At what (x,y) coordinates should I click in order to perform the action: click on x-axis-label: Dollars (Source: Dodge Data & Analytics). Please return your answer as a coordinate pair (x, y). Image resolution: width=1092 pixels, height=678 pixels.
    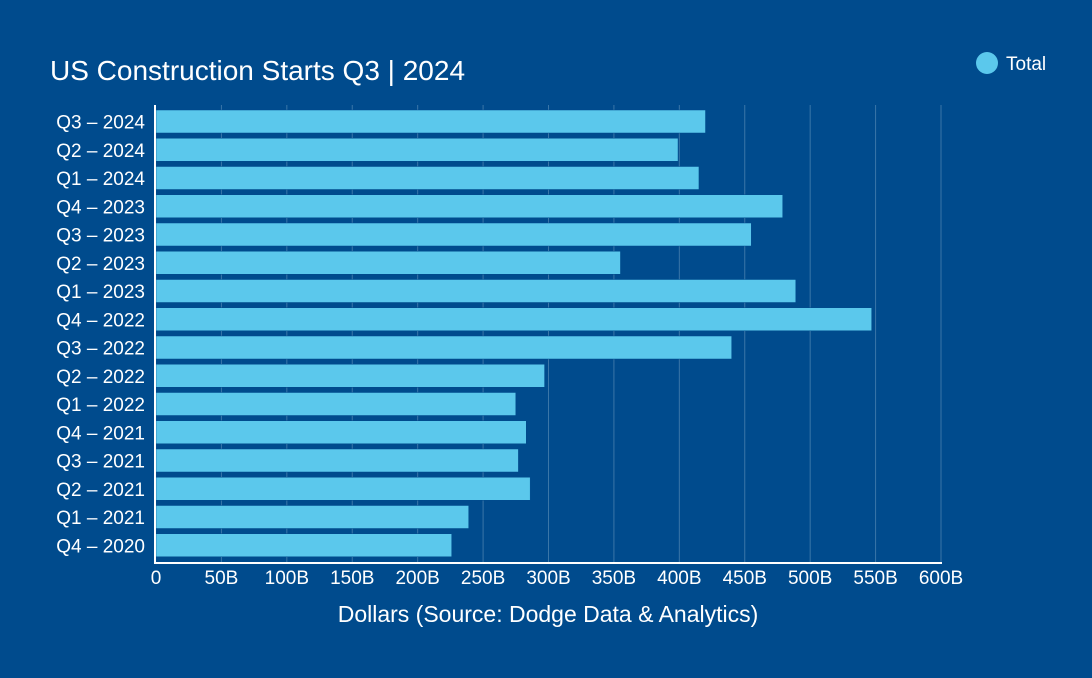
    Looking at the image, I should click on (548, 614).